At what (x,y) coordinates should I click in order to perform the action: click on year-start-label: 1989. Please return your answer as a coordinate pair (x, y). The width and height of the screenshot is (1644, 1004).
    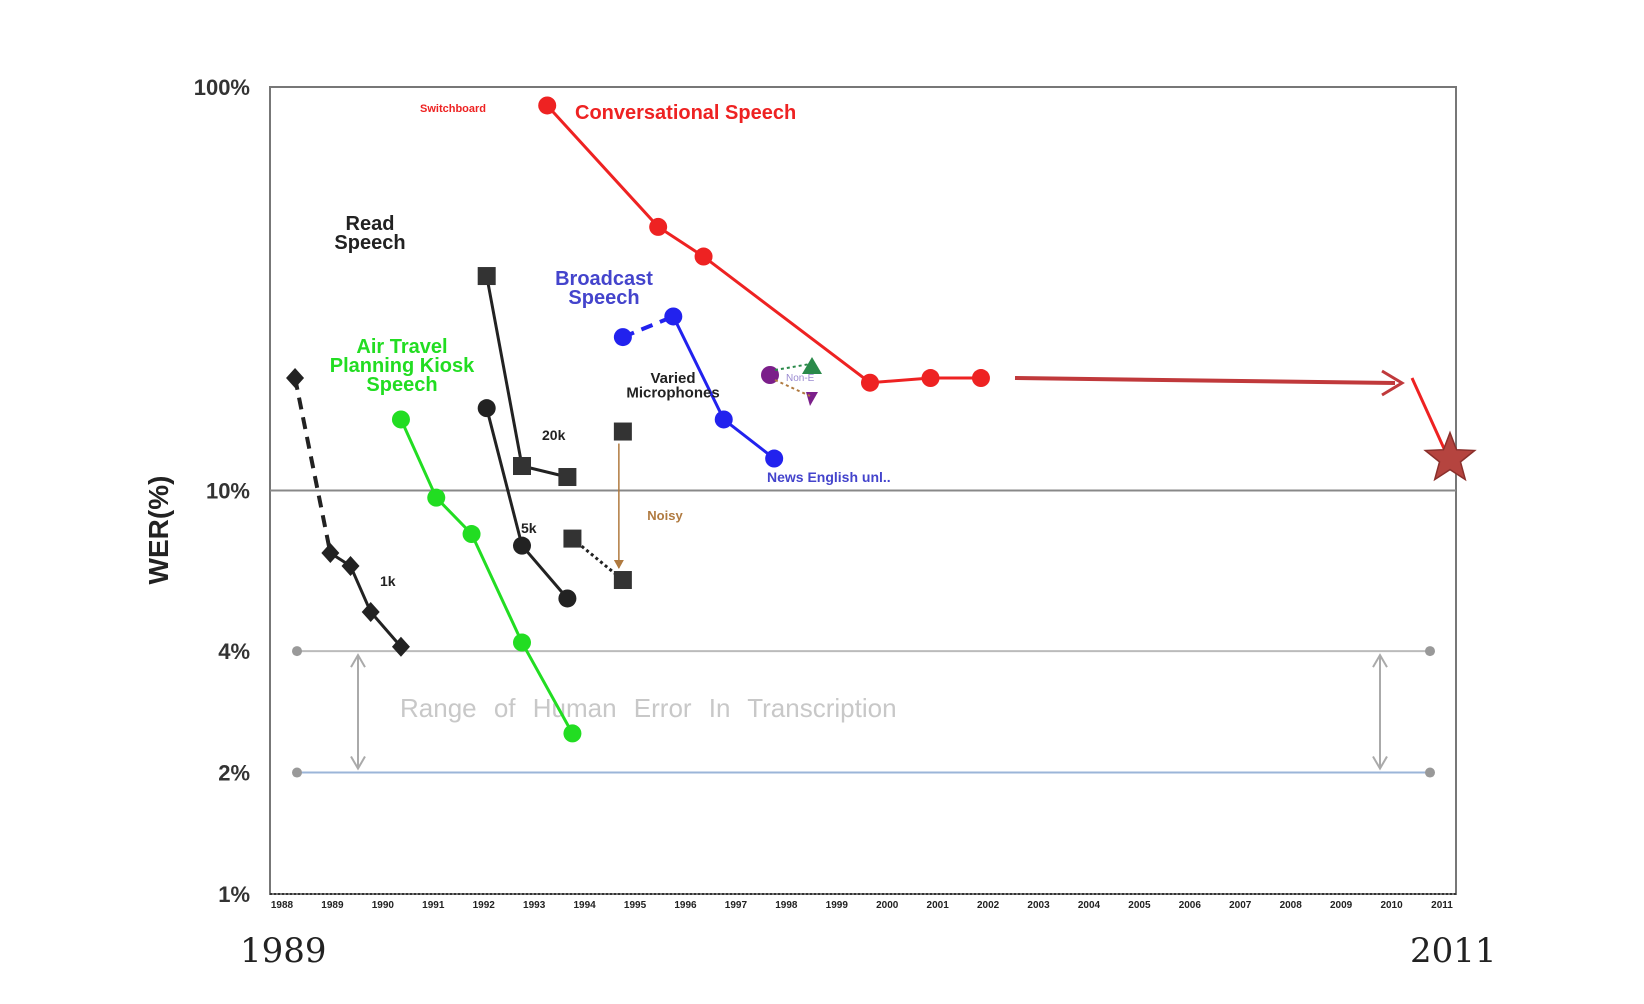
    Looking at the image, I should click on (283, 951).